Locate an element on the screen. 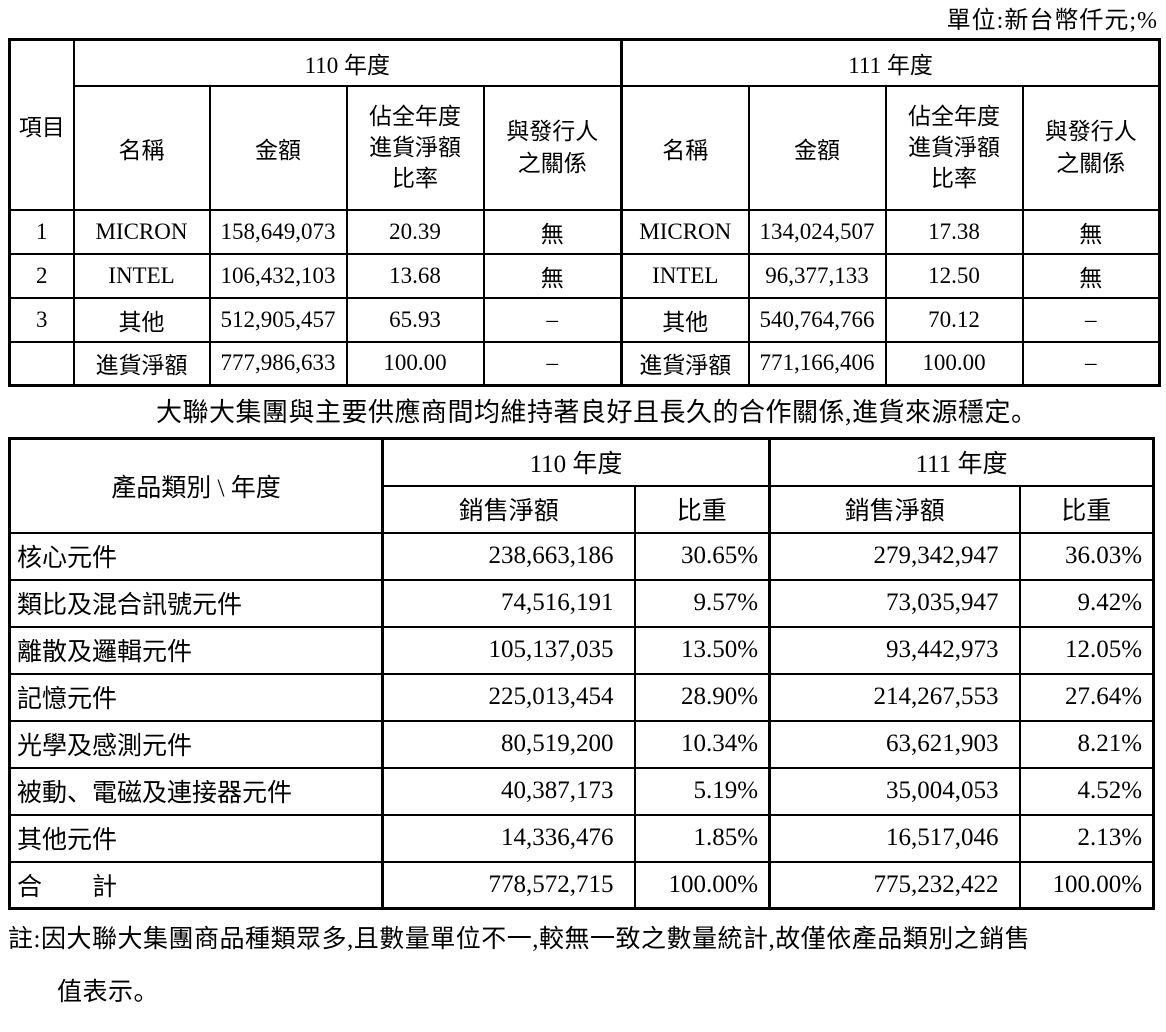  supplier-name-110: INTEL is located at coordinates (141, 275).